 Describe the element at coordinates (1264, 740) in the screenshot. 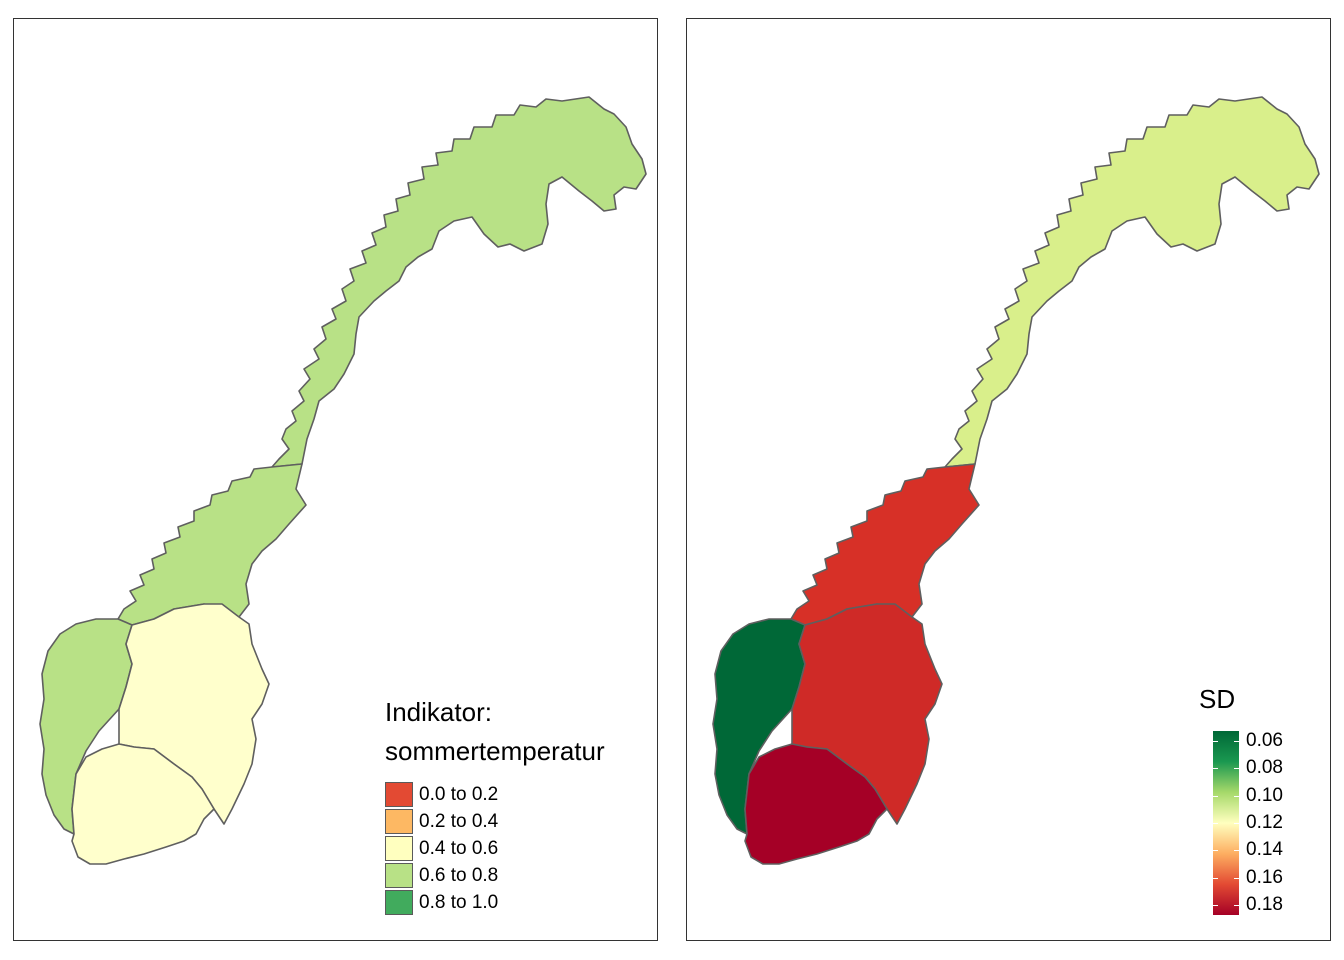

I see `colorbar-tick-label-0: 0.06` at that location.